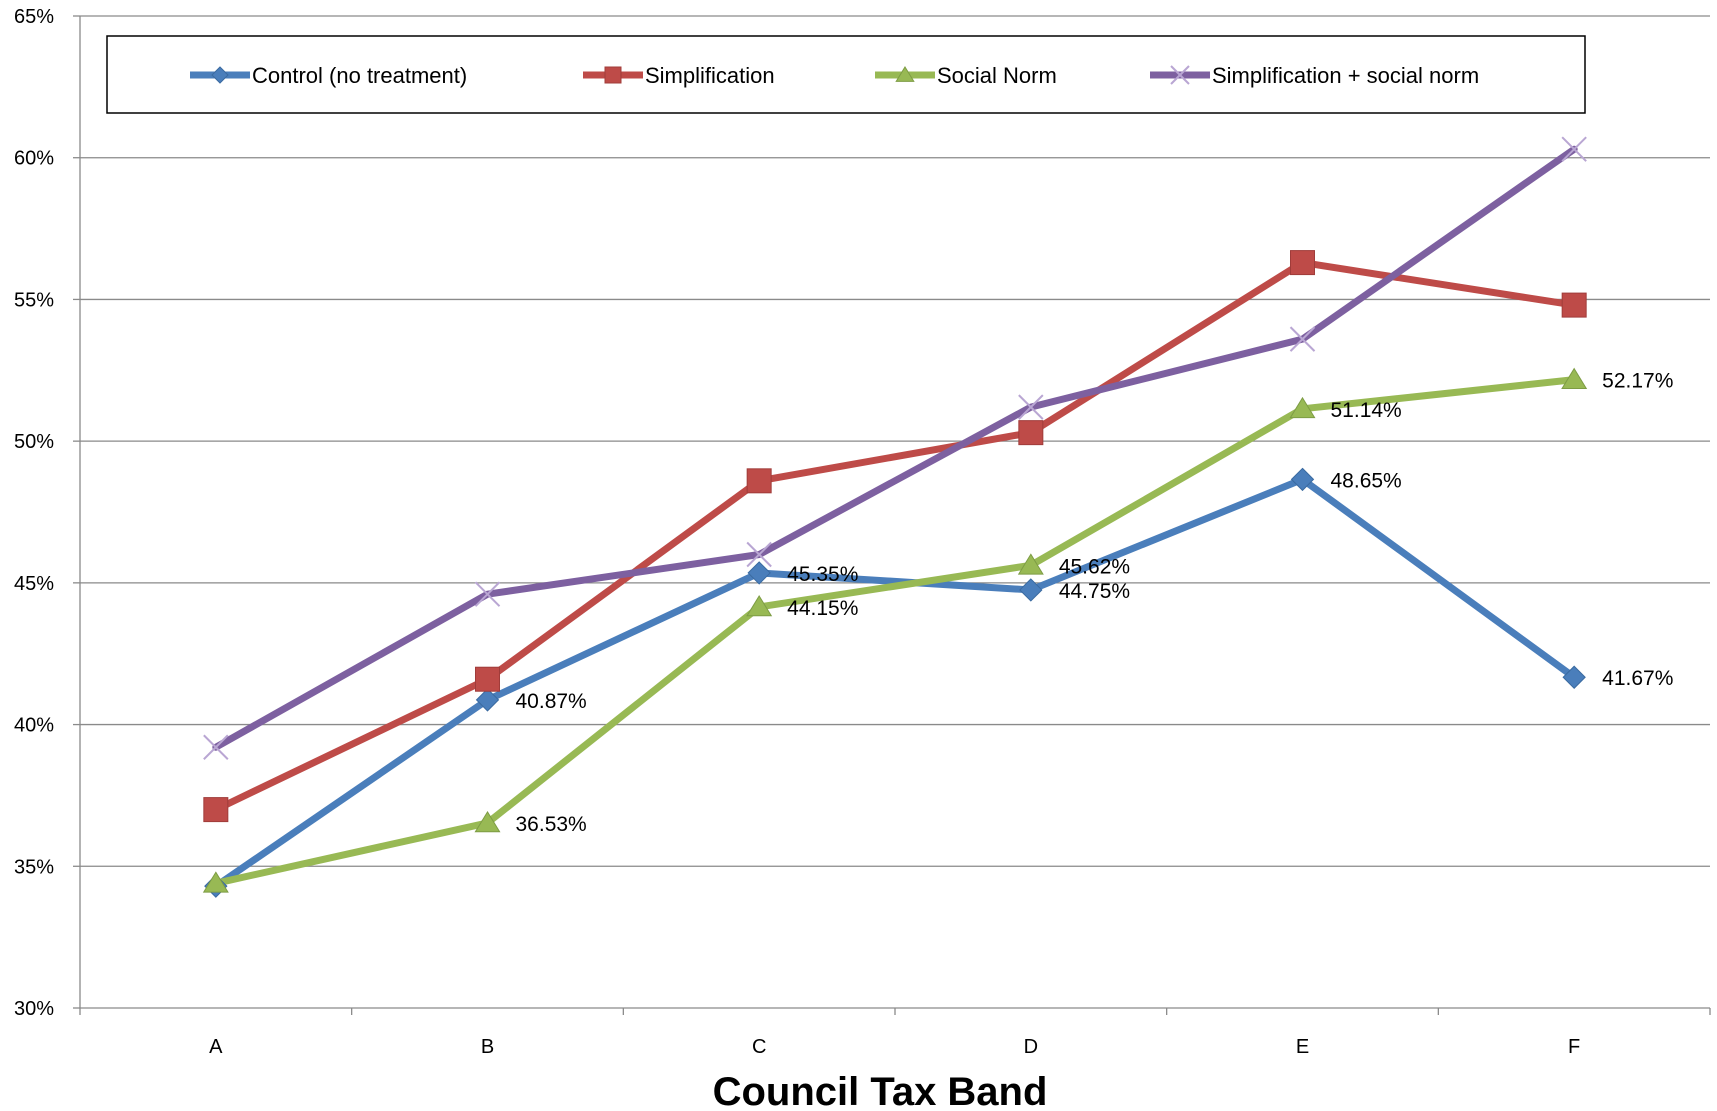 Image resolution: width=1717 pixels, height=1111 pixels. I want to click on legend-item: Social Norm, so click(966, 75).